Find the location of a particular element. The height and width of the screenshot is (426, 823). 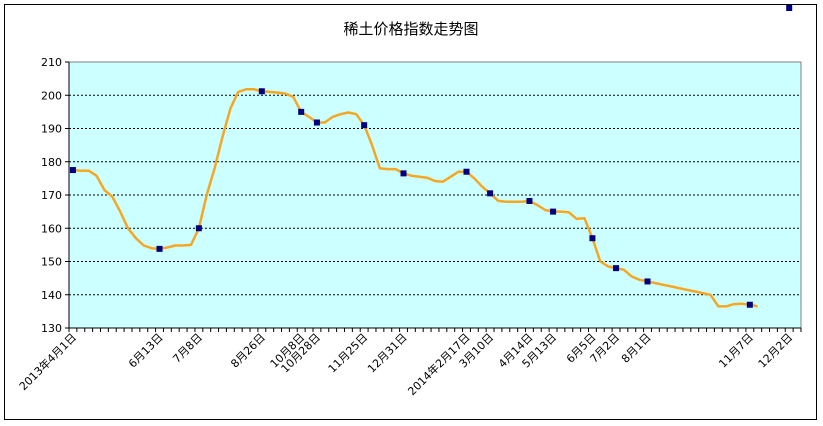

x-tick-label: 8月26日 is located at coordinates (248, 351).